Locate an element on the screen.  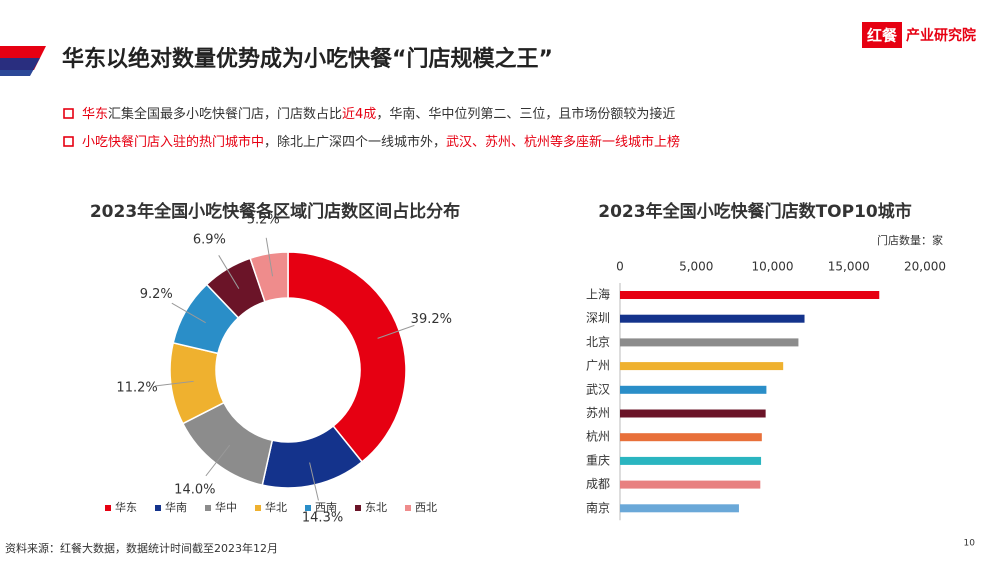
legend-label: 东北 is located at coordinates (376, 507).